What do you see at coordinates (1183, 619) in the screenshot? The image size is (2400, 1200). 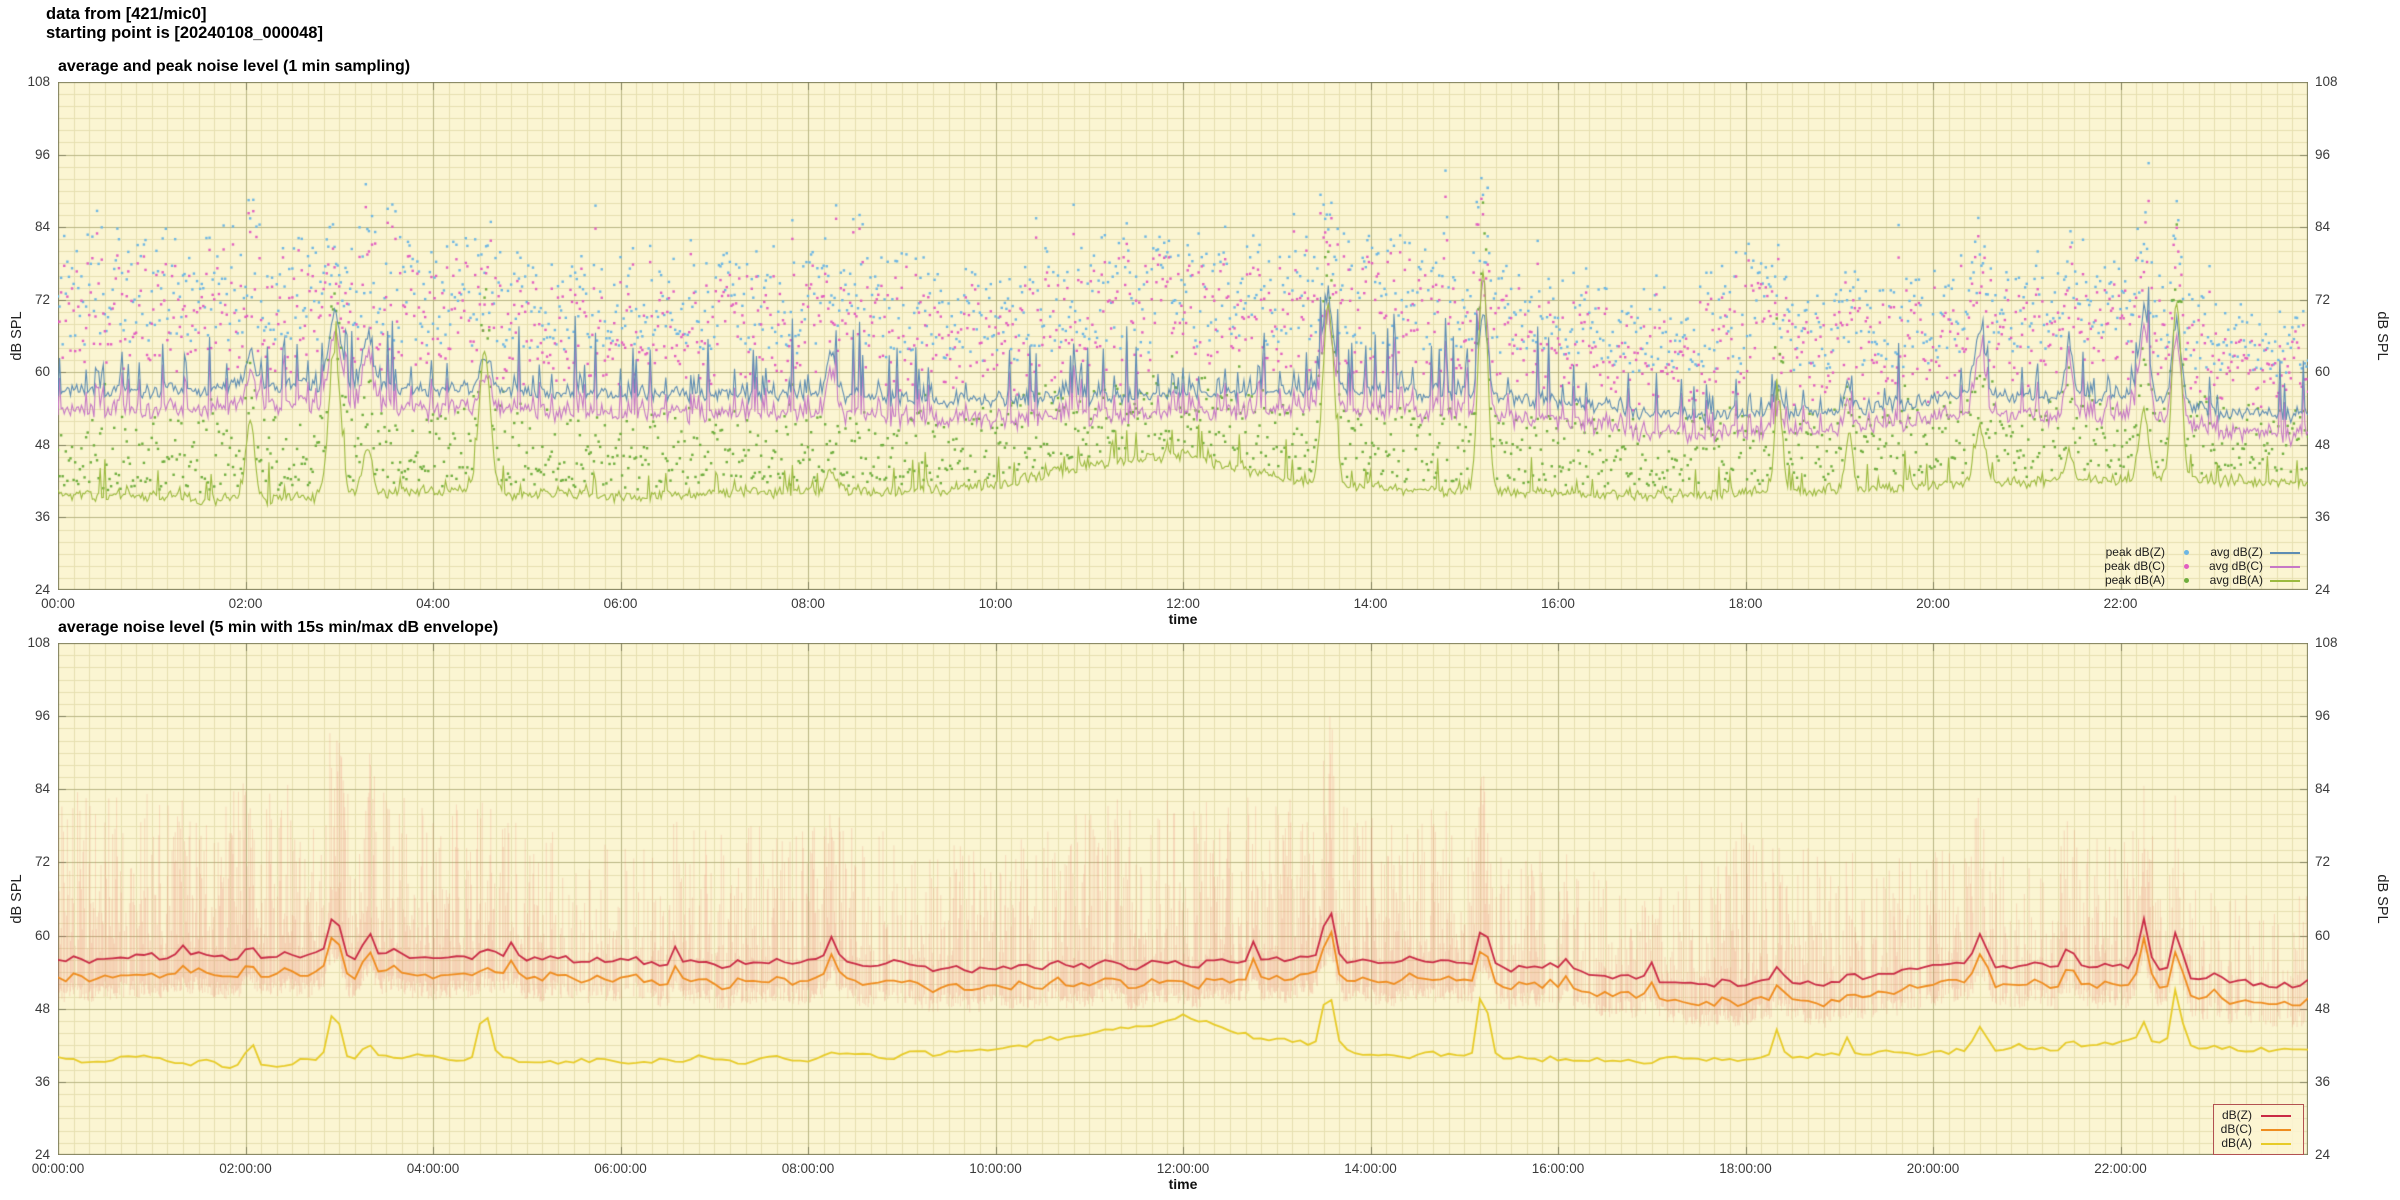 I see `top-chart-xlabel: time` at bounding box center [1183, 619].